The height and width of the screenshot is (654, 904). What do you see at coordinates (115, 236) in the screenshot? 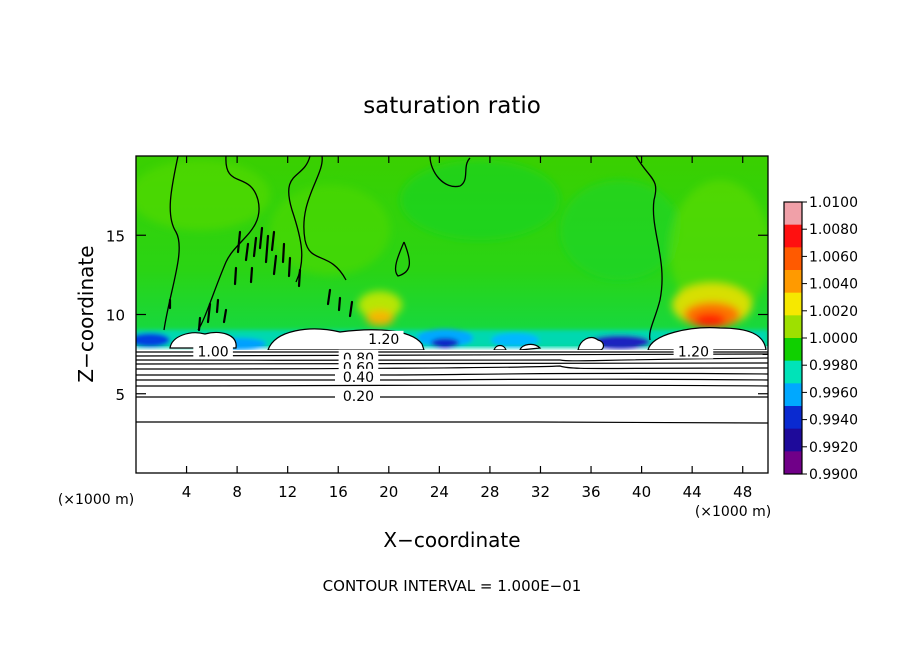
I see `y-tick-label: 15` at bounding box center [115, 236].